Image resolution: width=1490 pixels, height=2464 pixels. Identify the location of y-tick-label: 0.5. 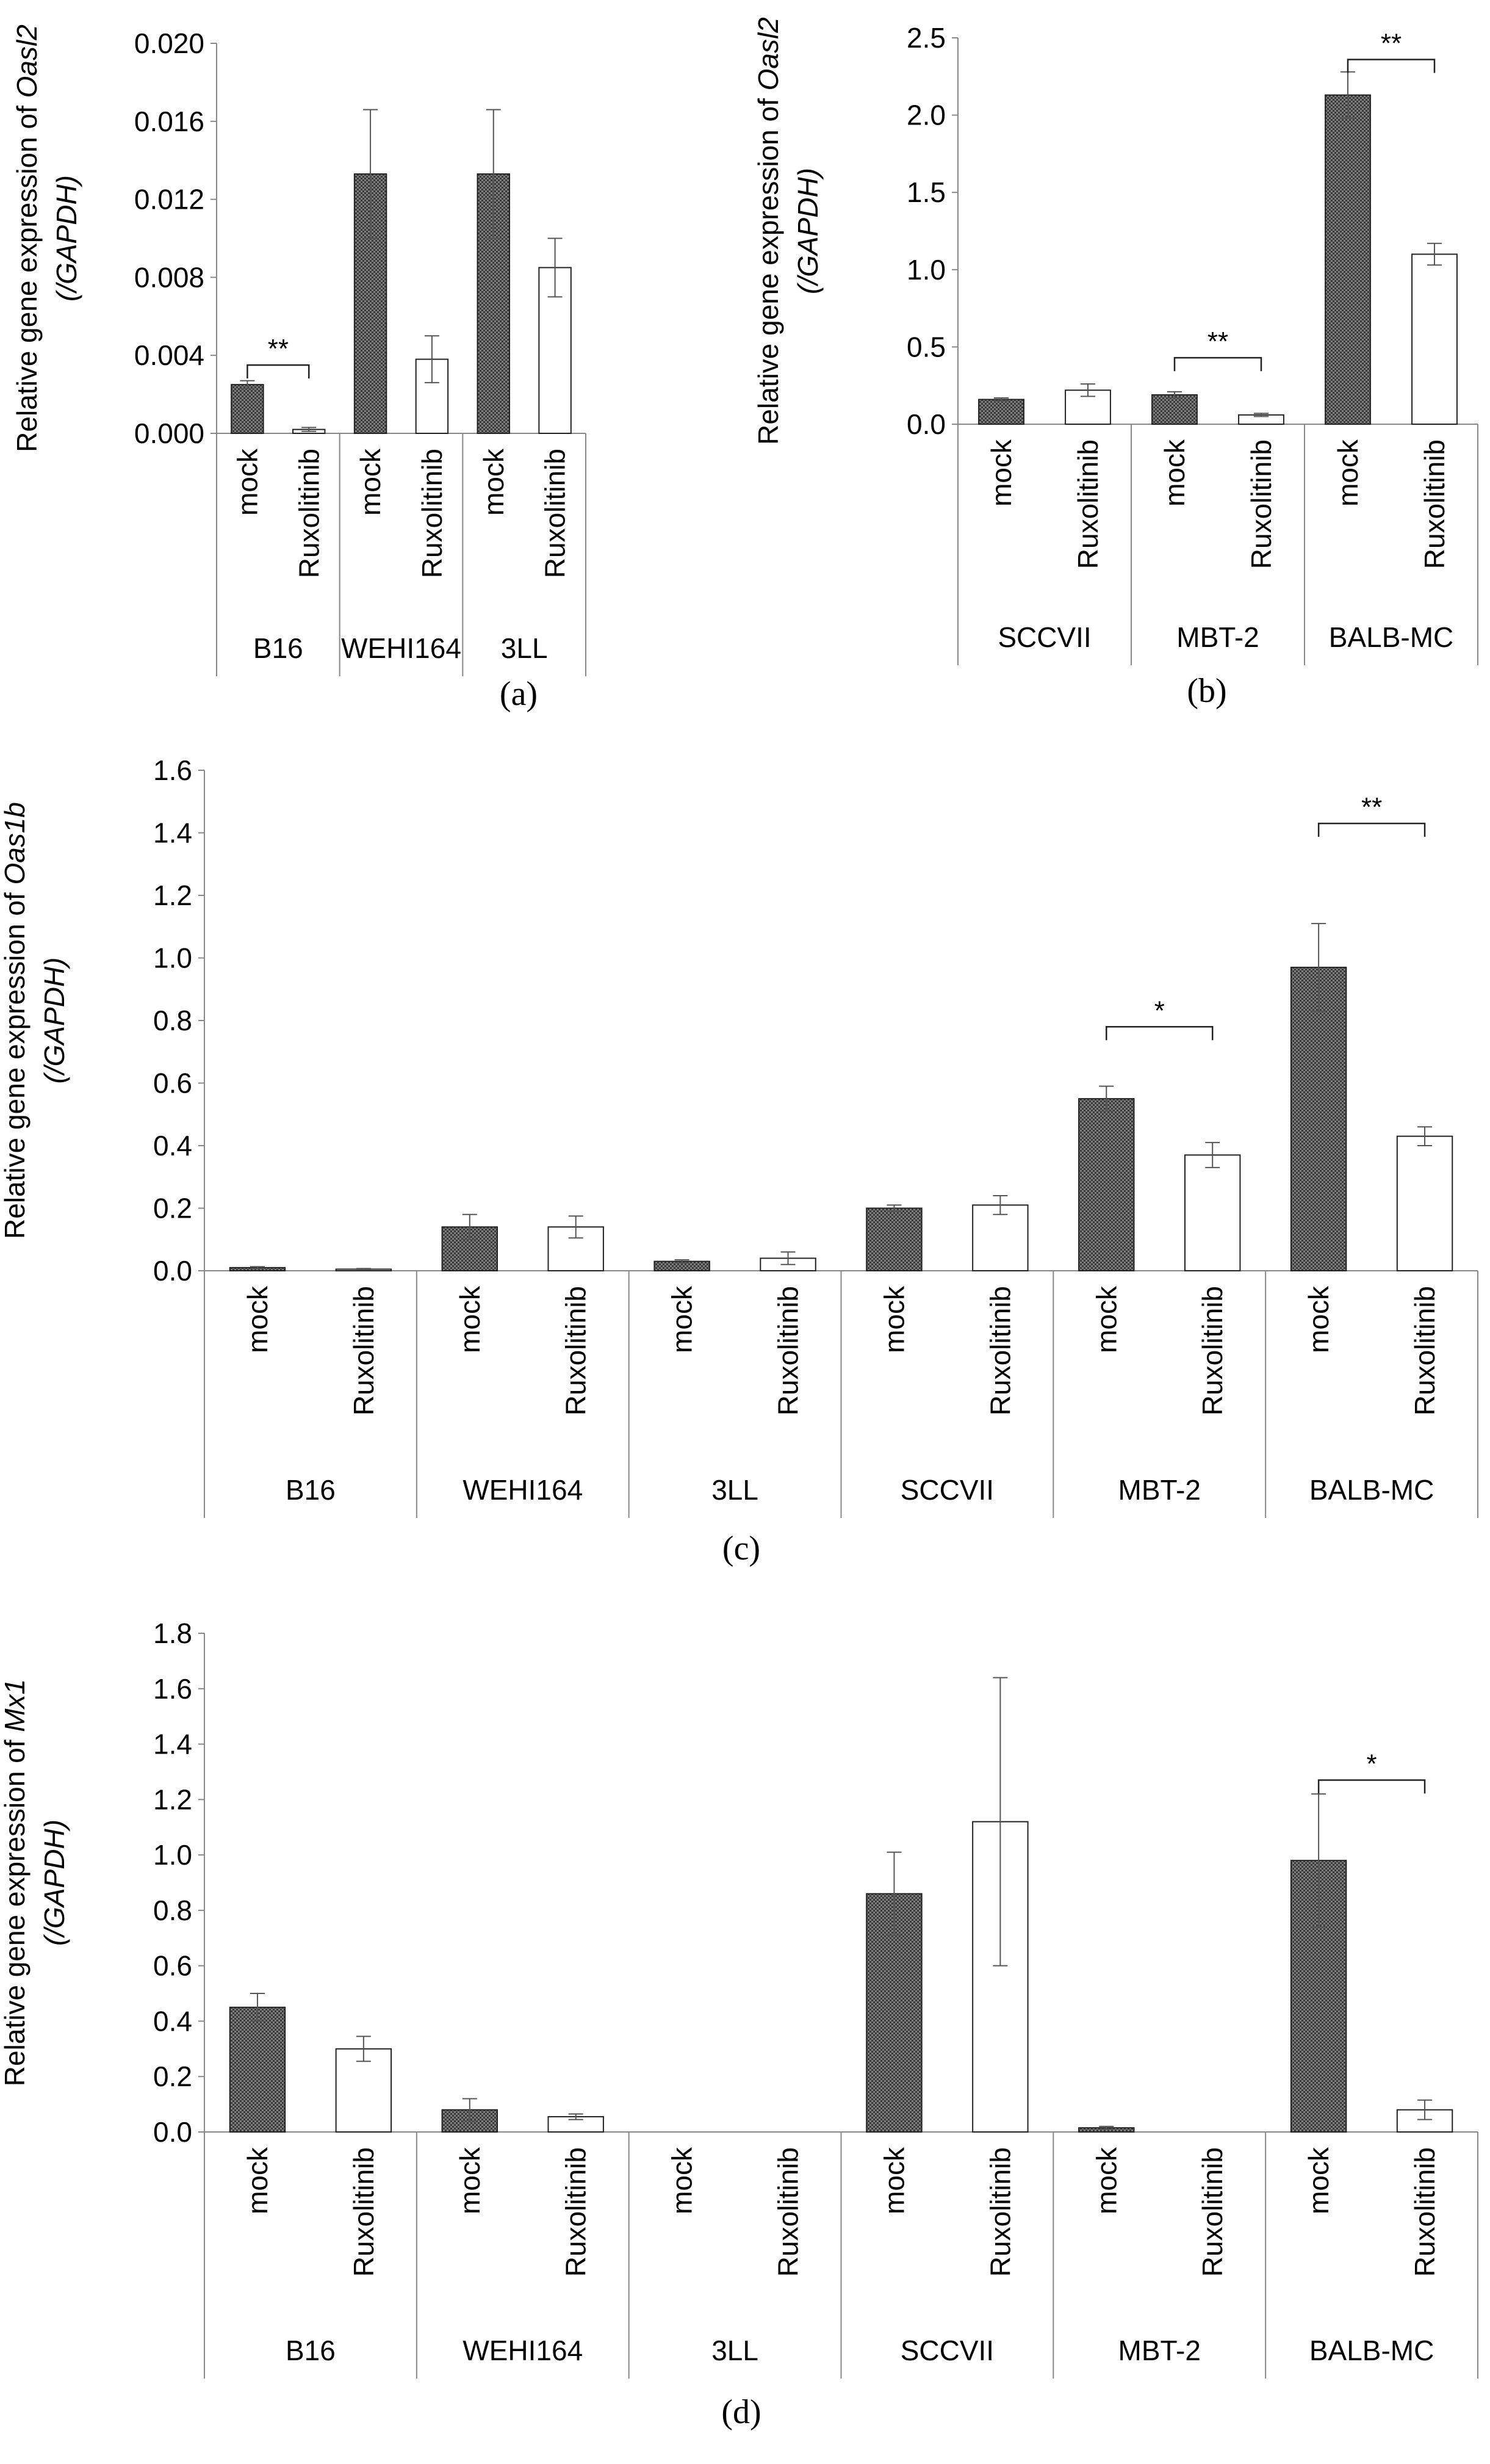
(926, 347).